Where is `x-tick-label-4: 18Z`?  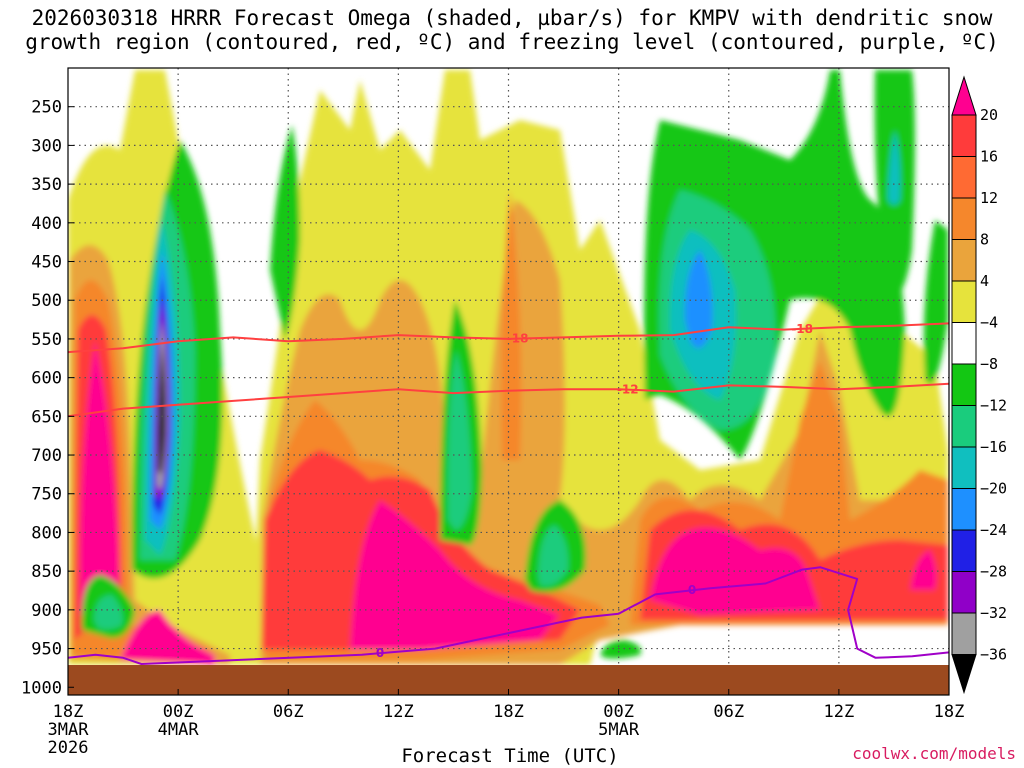
x-tick-label-4: 18Z is located at coordinates (508, 712).